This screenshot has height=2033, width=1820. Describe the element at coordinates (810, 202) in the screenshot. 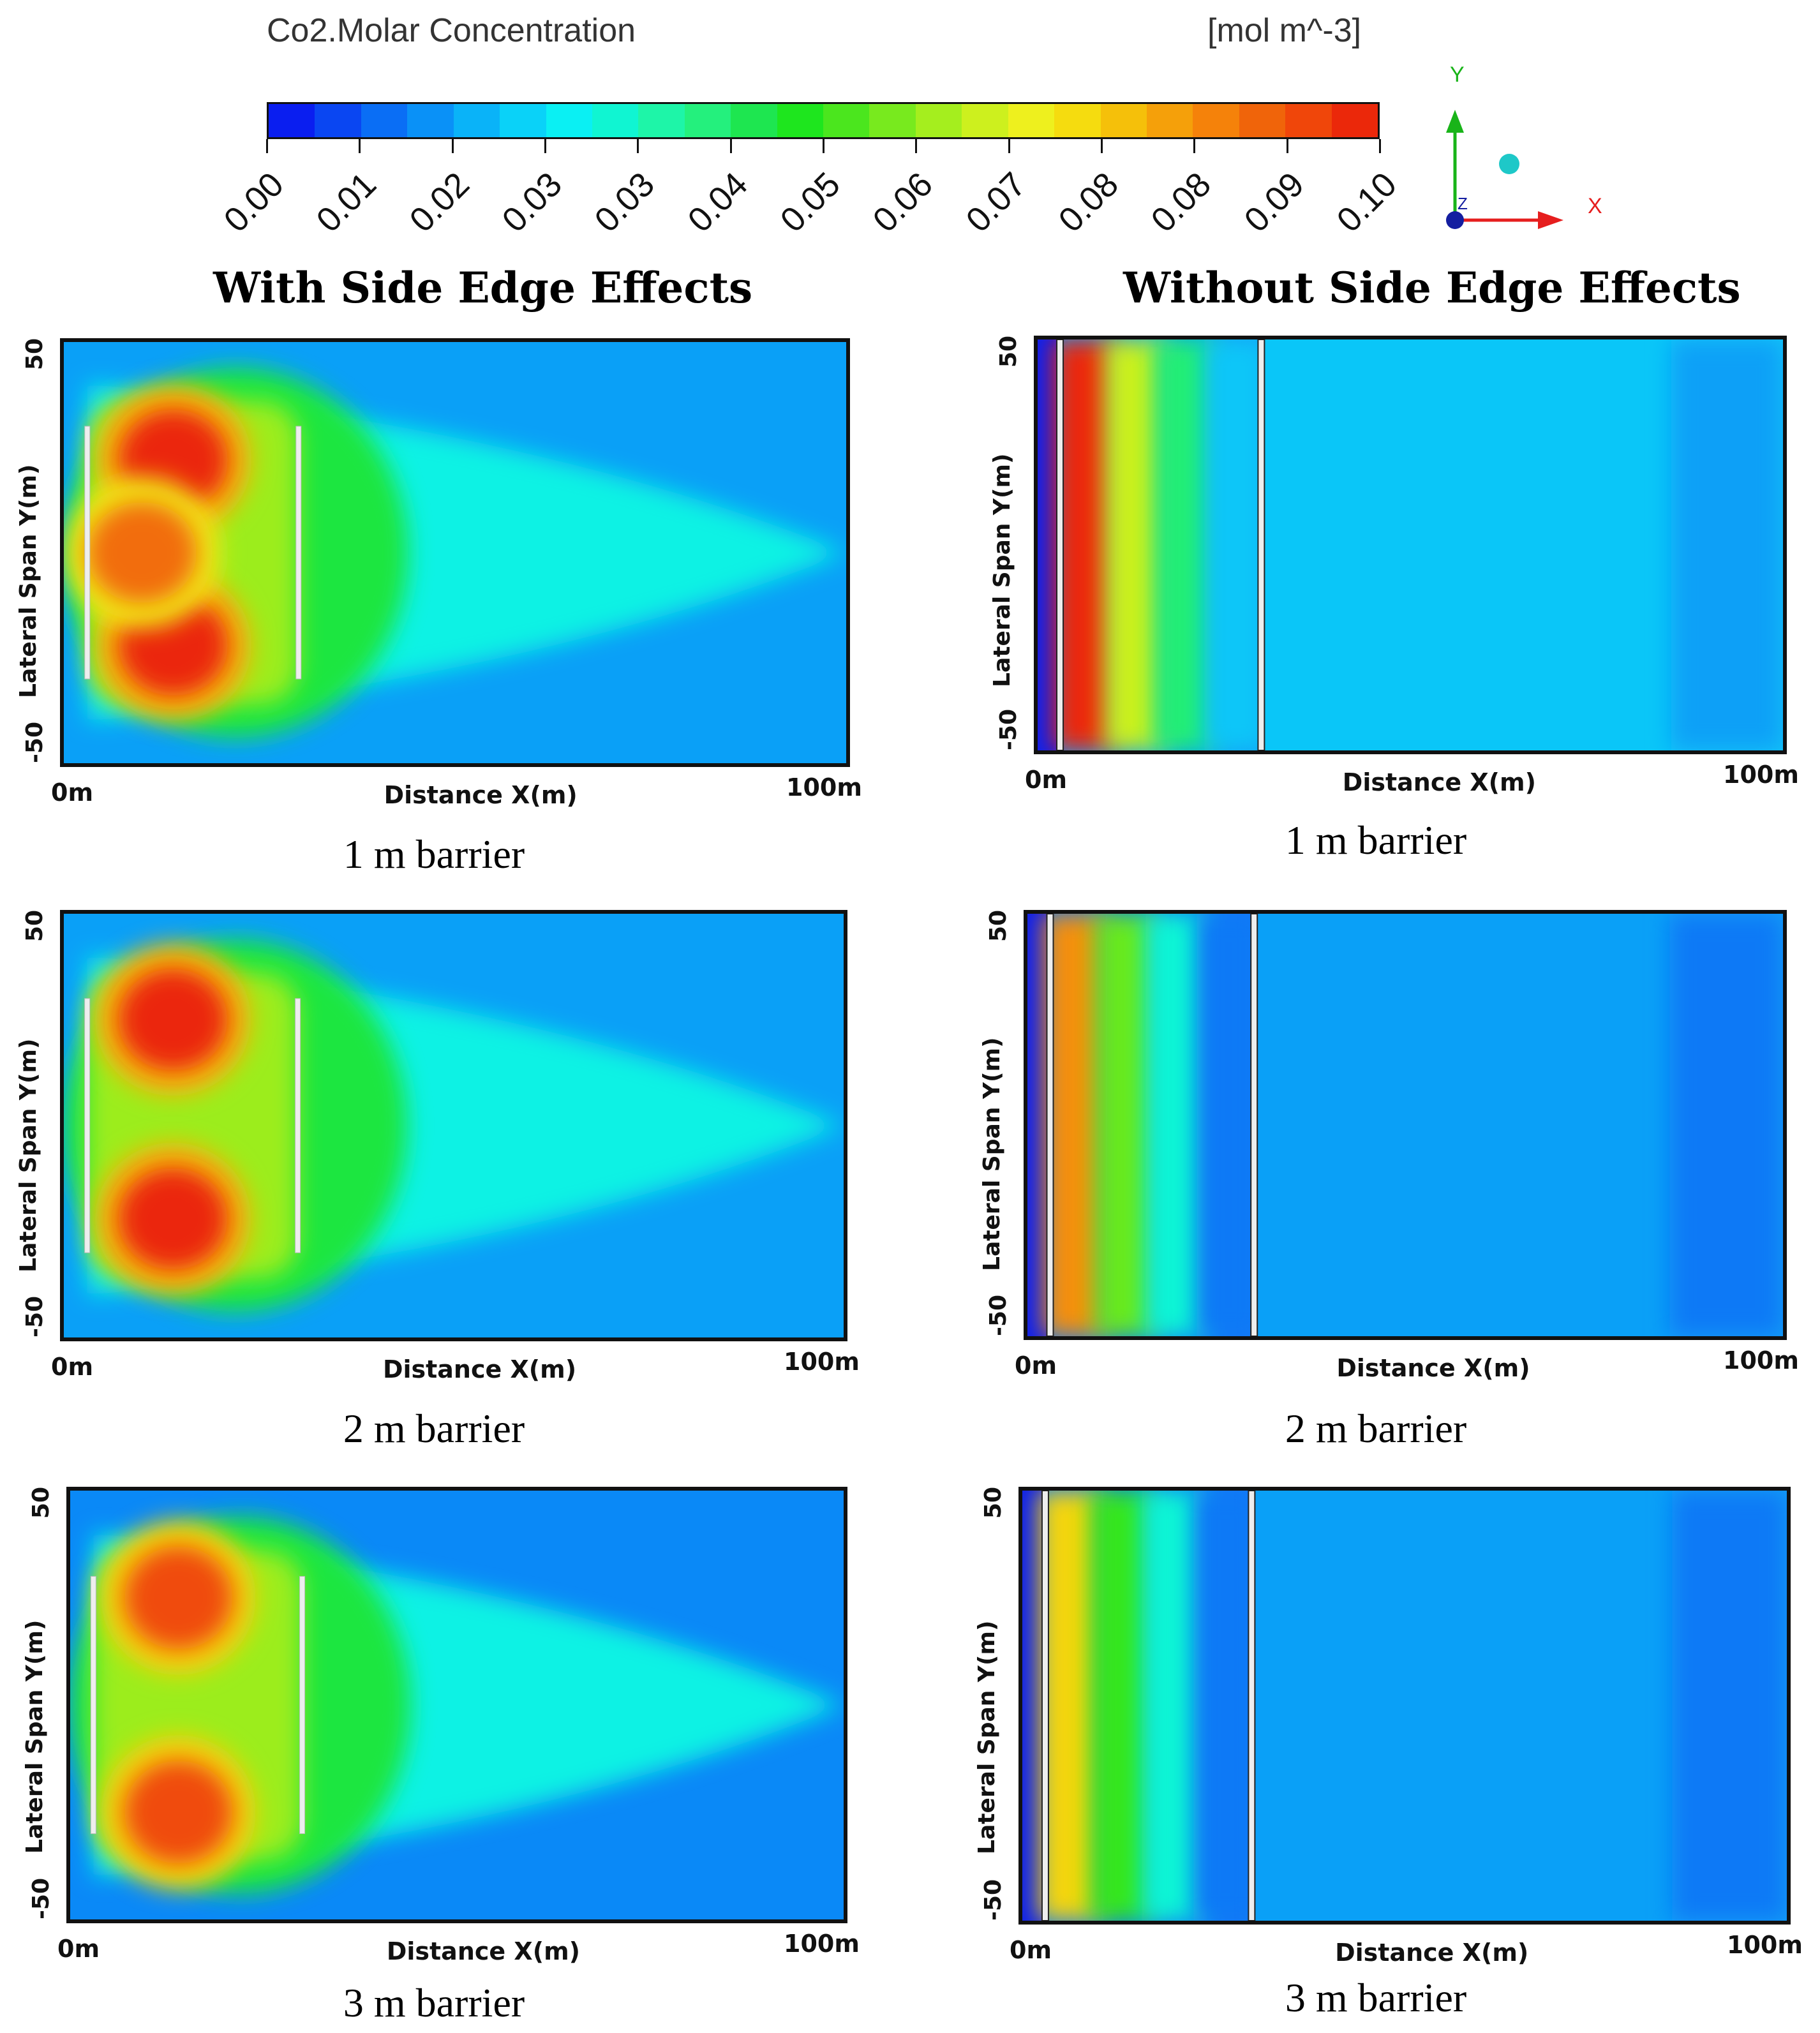

I see `colorbar-tick-label: 0.05` at that location.